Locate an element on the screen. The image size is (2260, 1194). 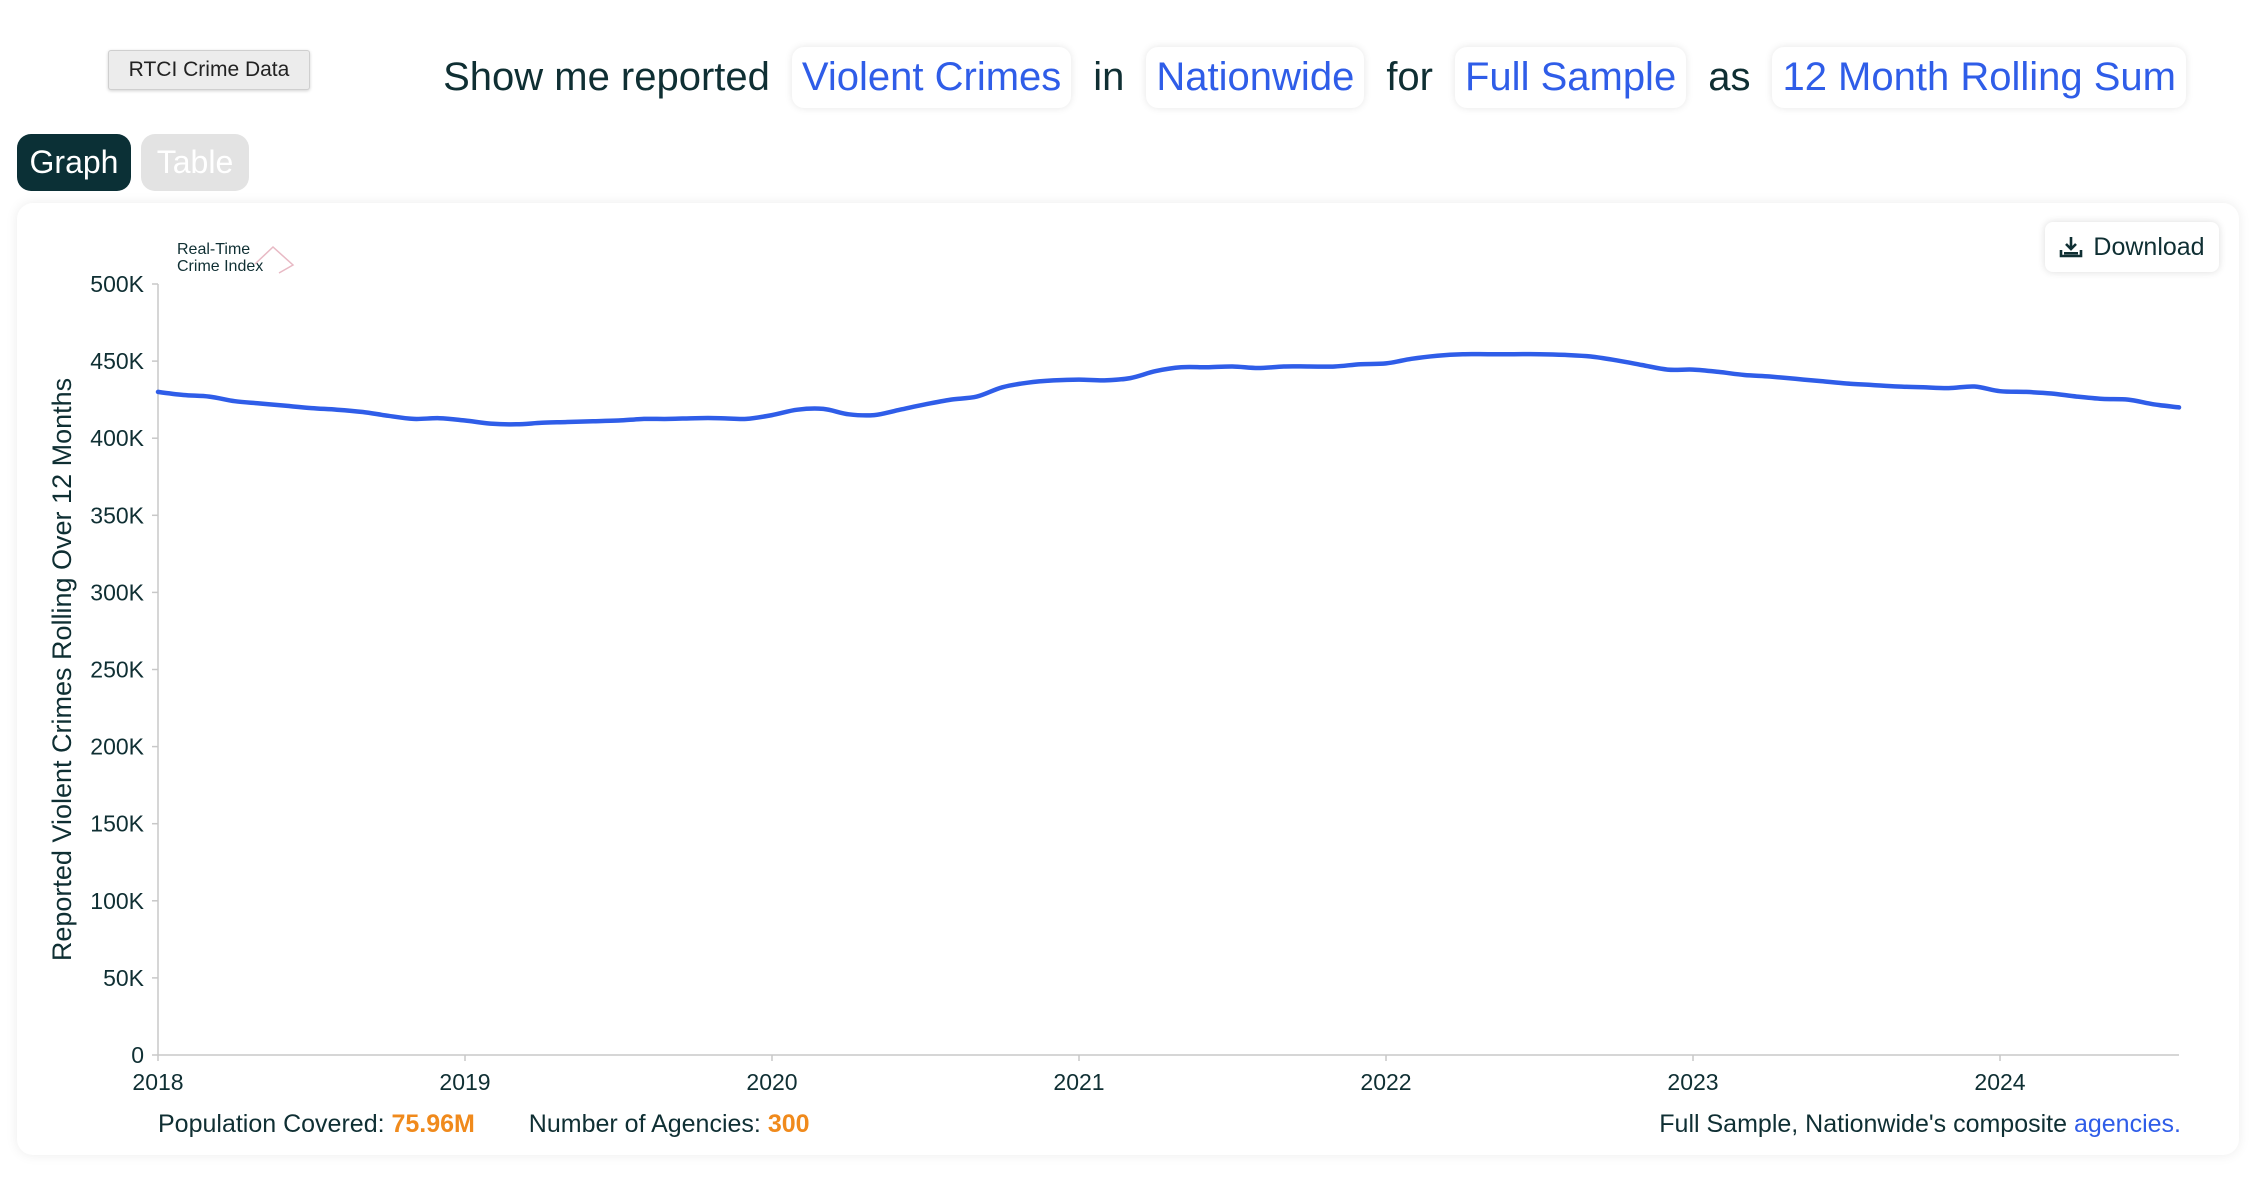
chart-series is located at coordinates (1168, 389).